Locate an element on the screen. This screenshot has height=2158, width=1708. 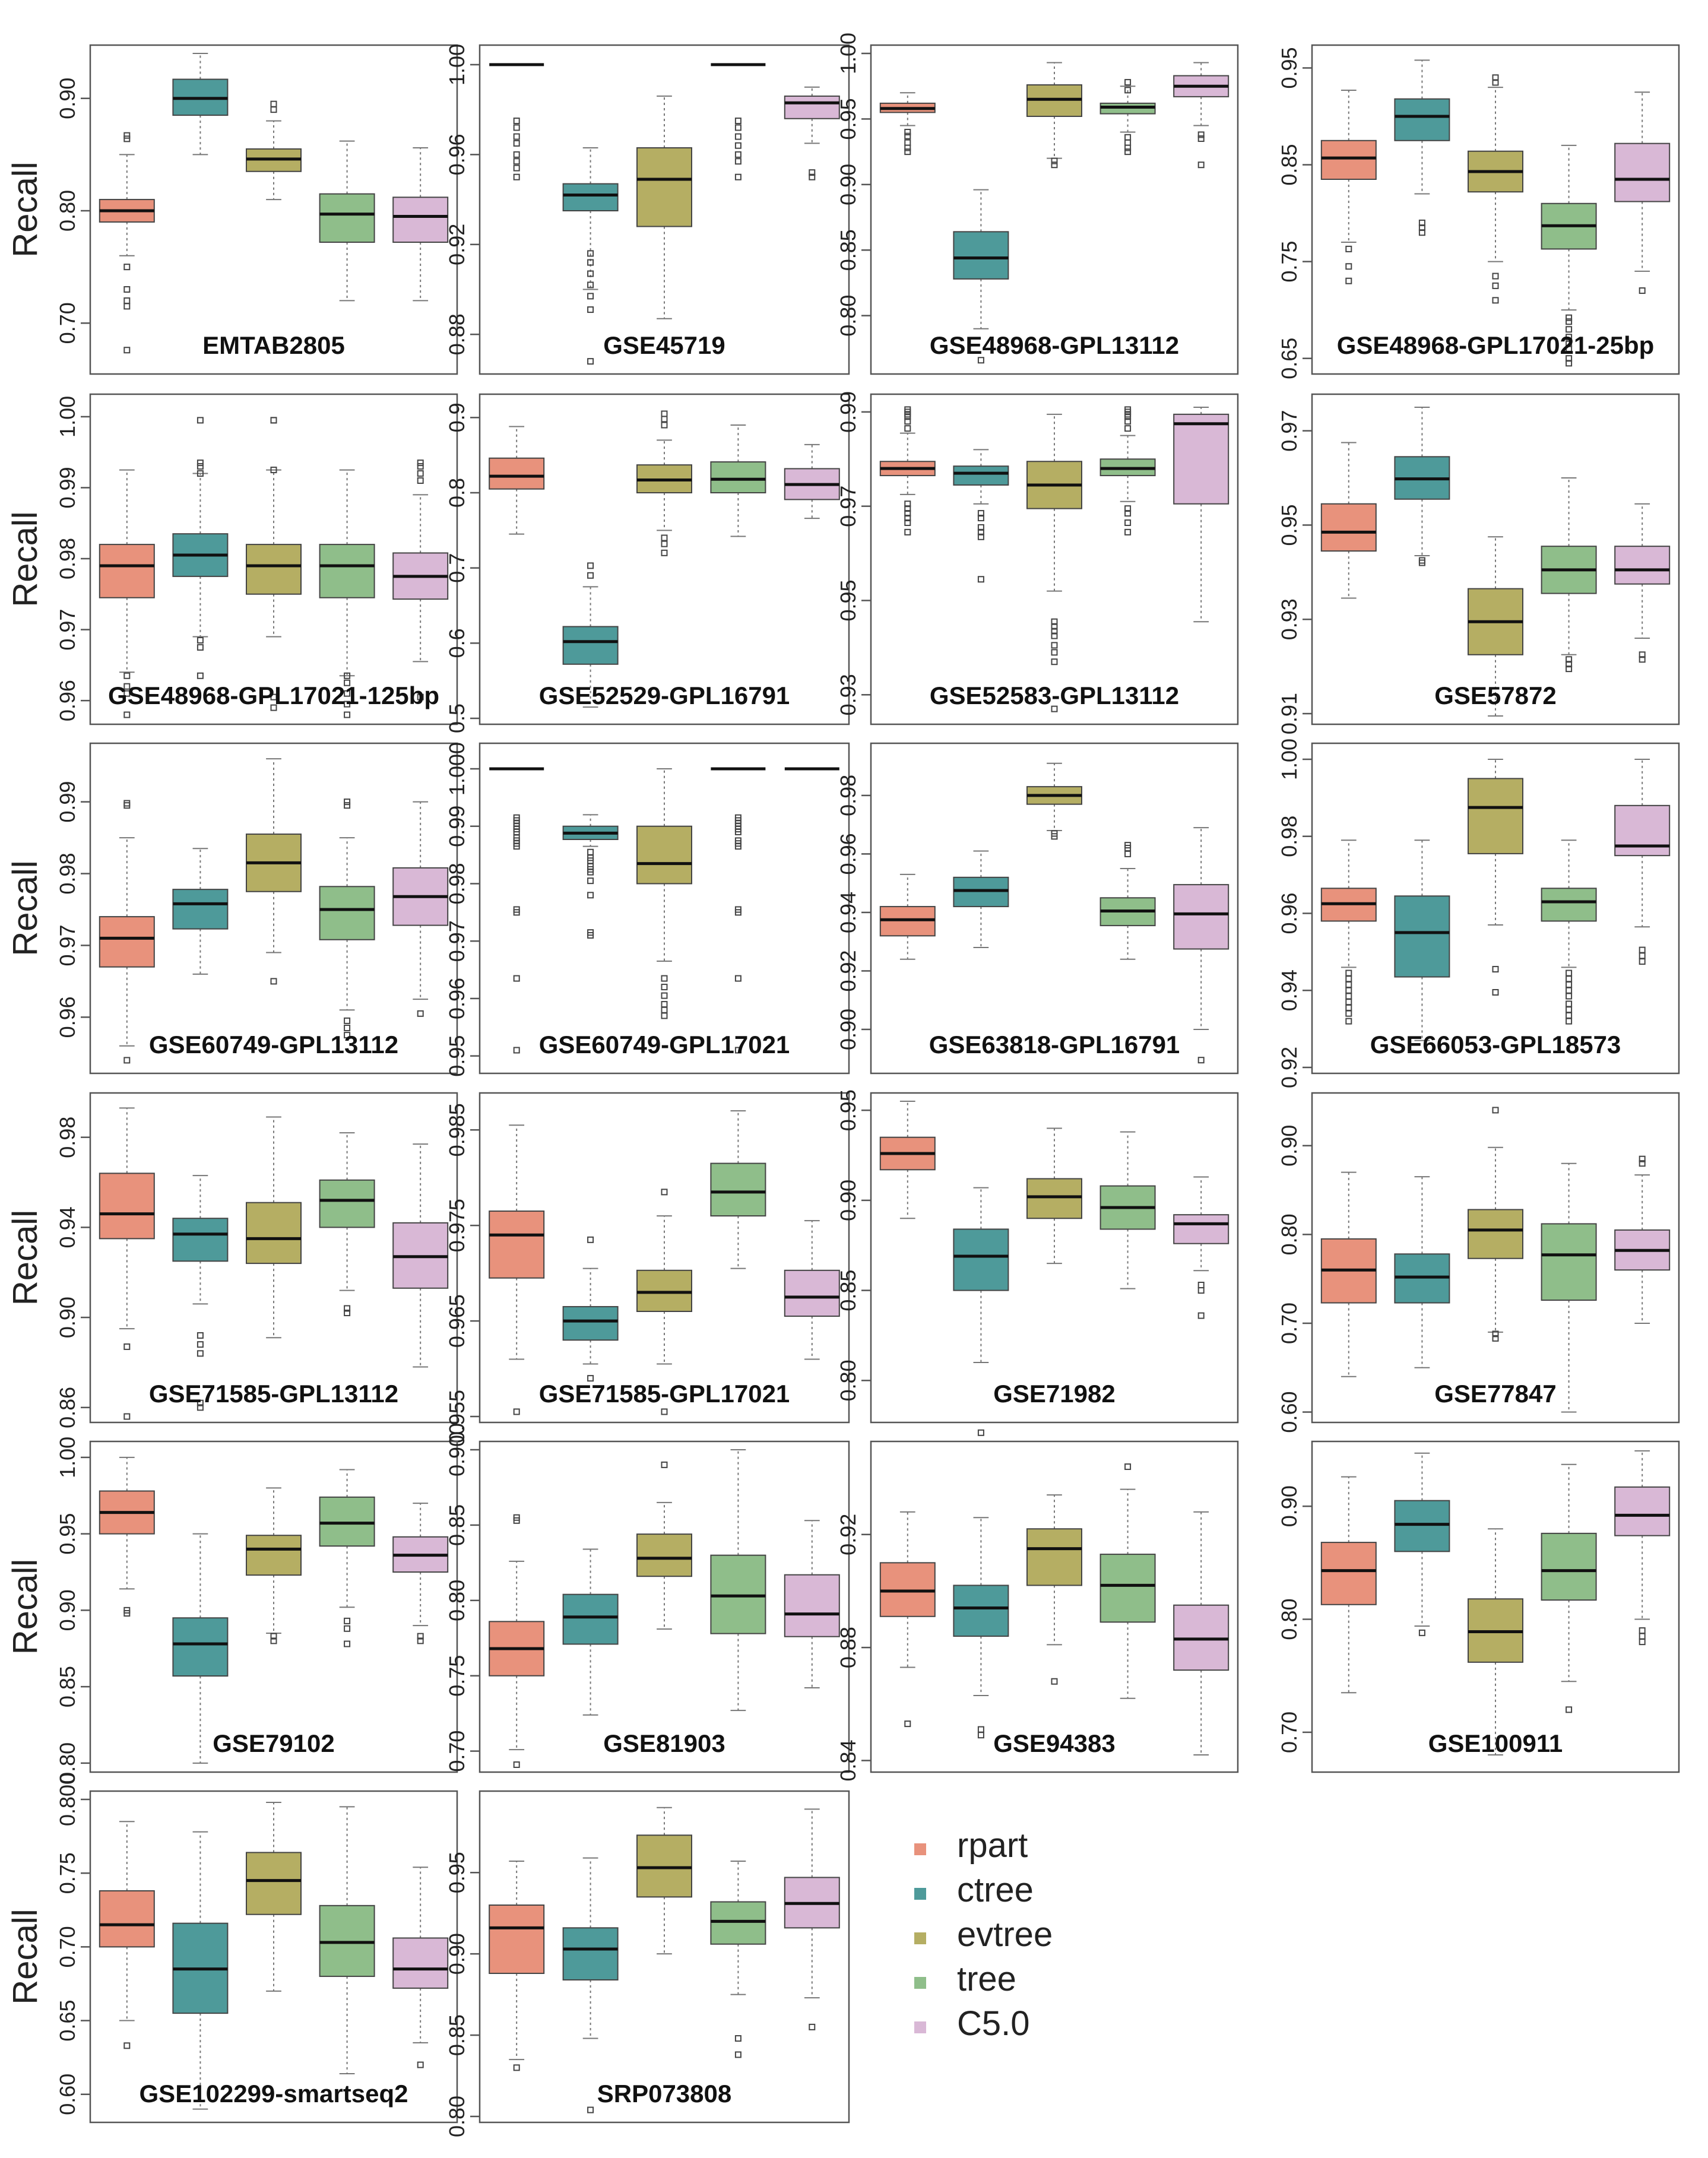
legend-label-ctree: ctree is located at coordinates (995, 1890).